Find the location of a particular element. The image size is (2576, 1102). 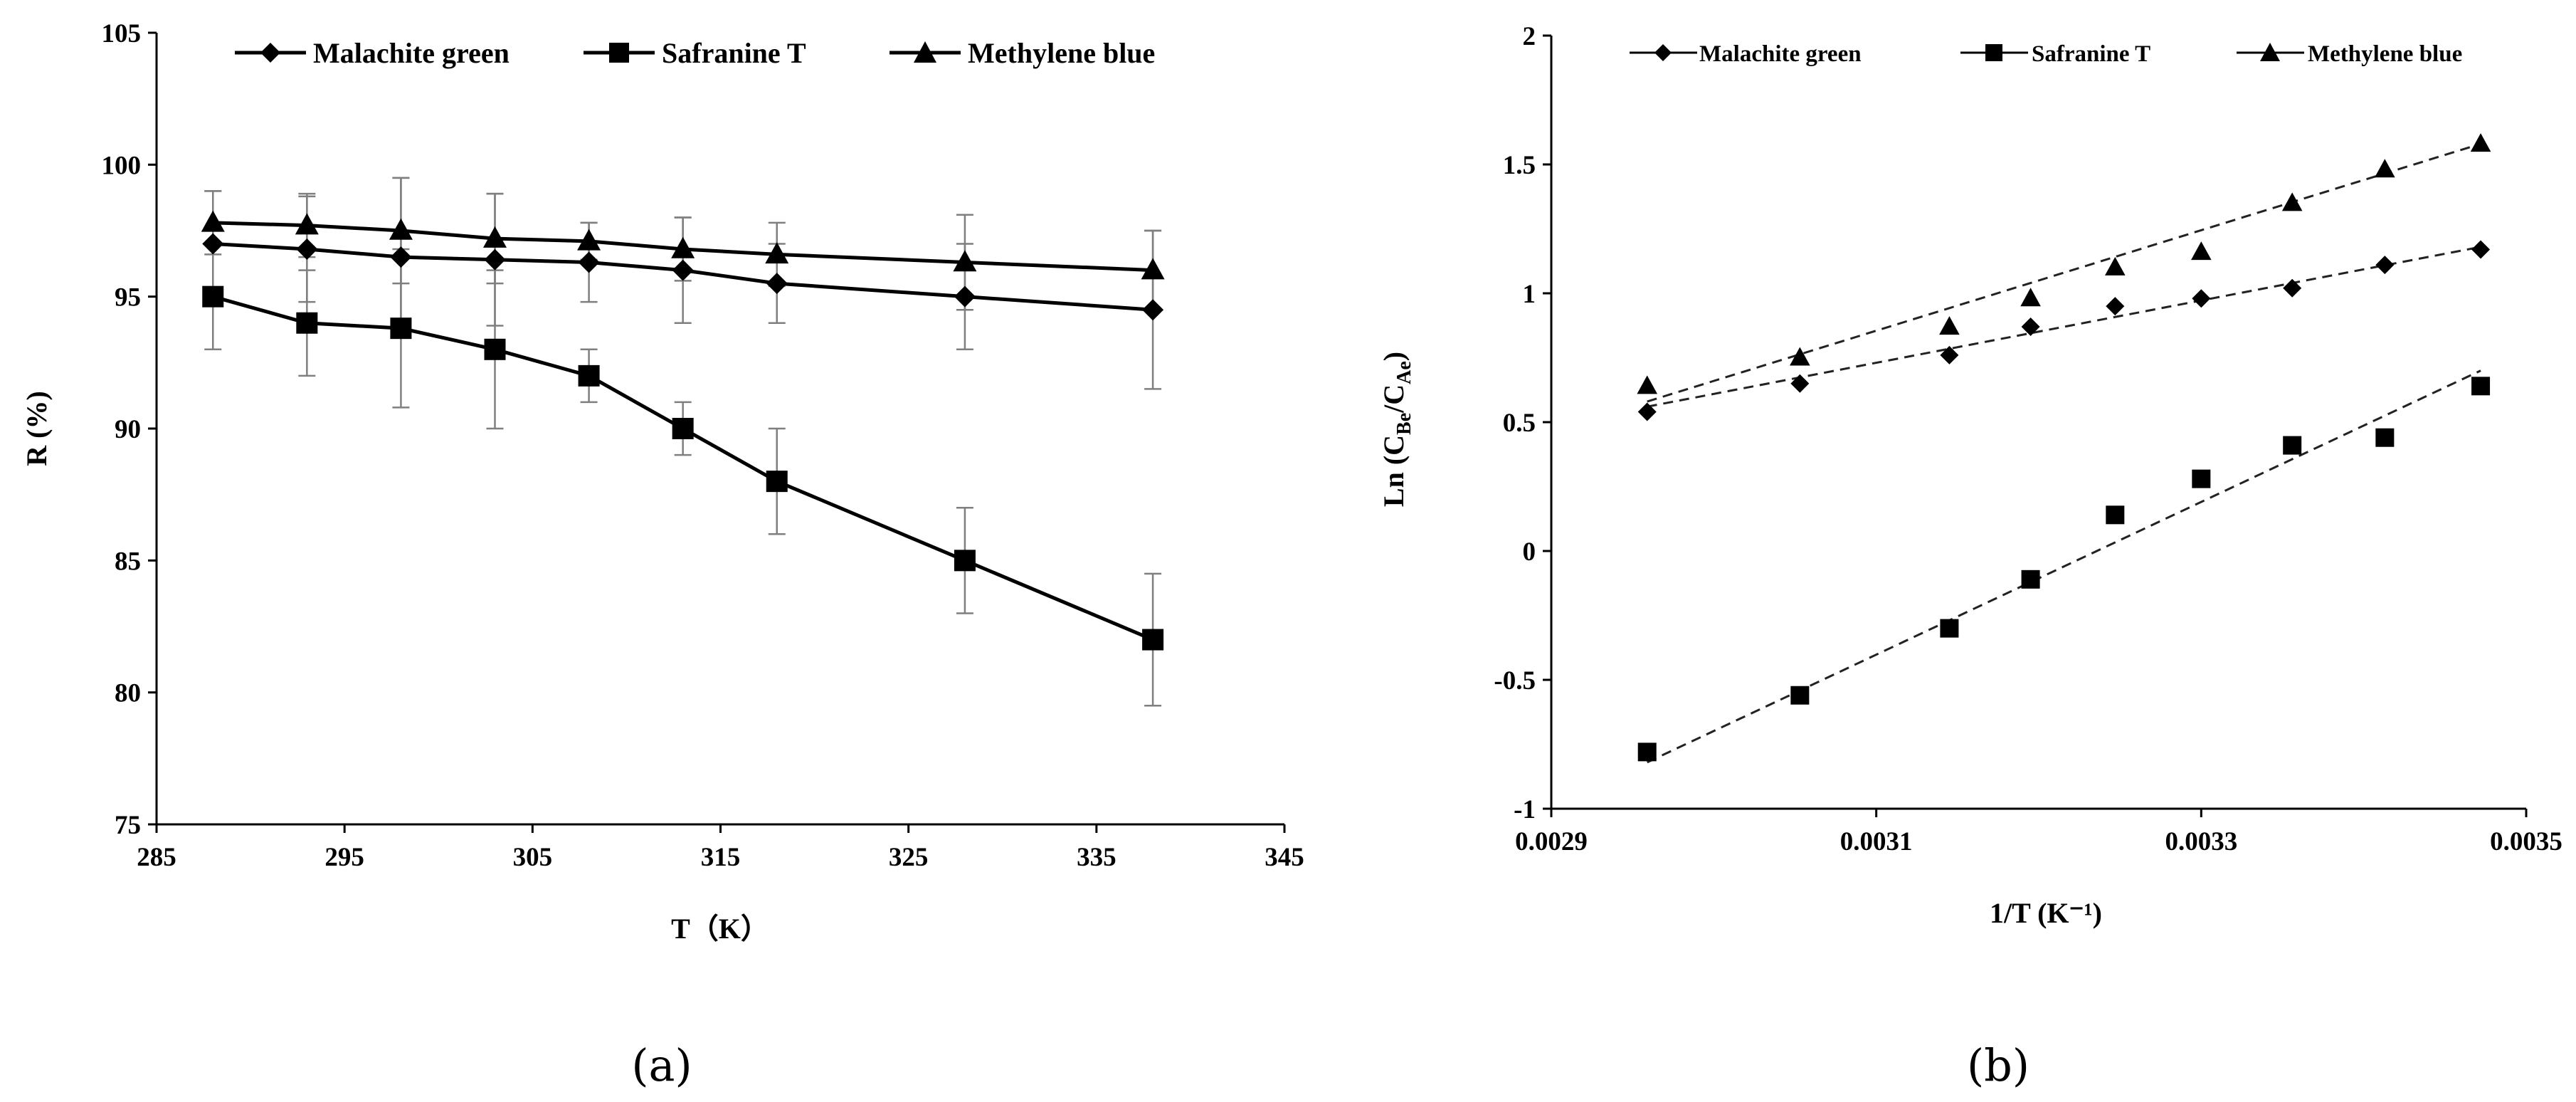

legend-a-label-safranine: Safranine T is located at coordinates (734, 53).